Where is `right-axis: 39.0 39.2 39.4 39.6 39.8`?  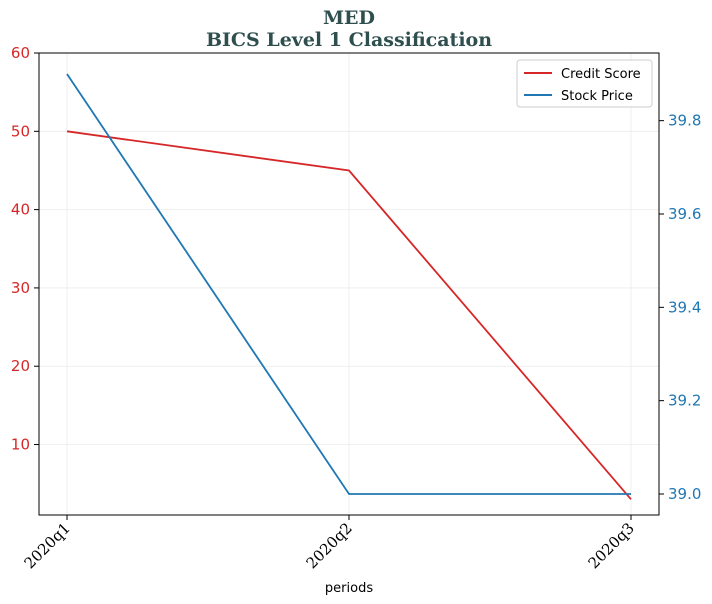 right-axis: 39.0 39.2 39.4 39.6 39.8 is located at coordinates (680, 307).